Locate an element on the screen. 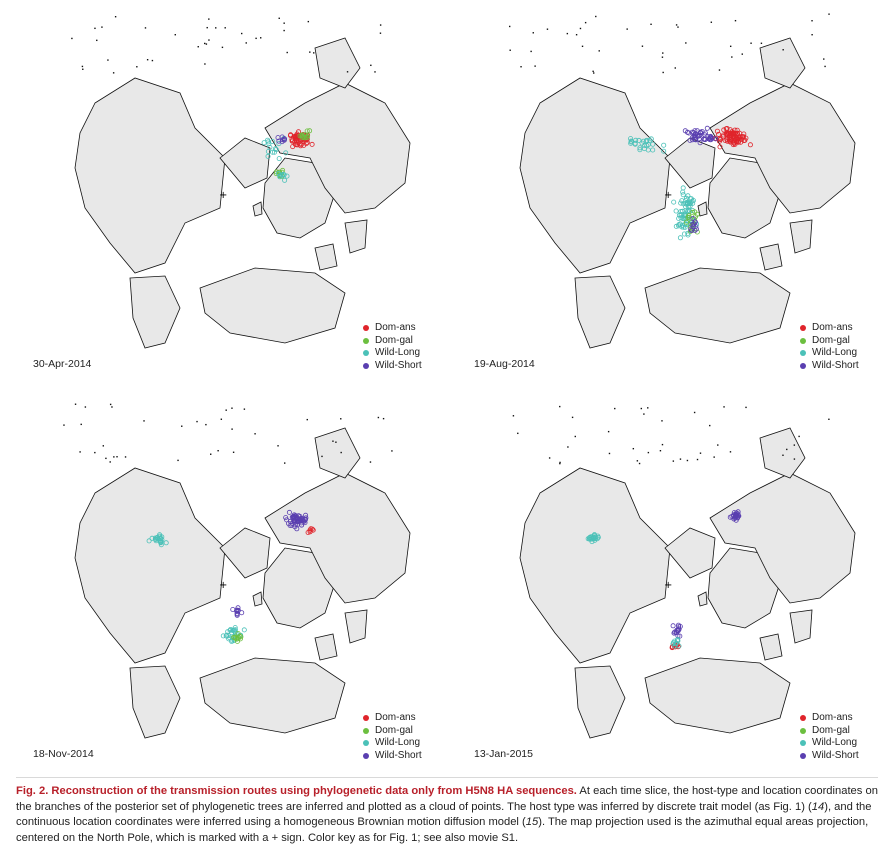 The image size is (891, 866). legend-4: Dom-ans Dom-gal Wild-Long Wild-Short is located at coordinates (829, 737).